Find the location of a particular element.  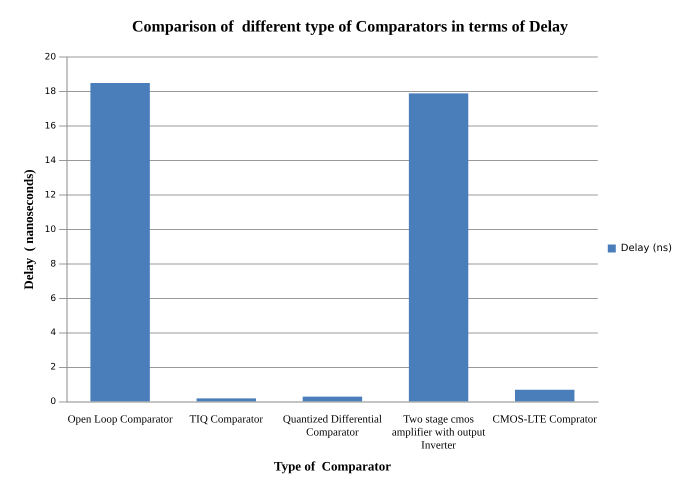

y-tick-label: 8 is located at coordinates (53, 264).